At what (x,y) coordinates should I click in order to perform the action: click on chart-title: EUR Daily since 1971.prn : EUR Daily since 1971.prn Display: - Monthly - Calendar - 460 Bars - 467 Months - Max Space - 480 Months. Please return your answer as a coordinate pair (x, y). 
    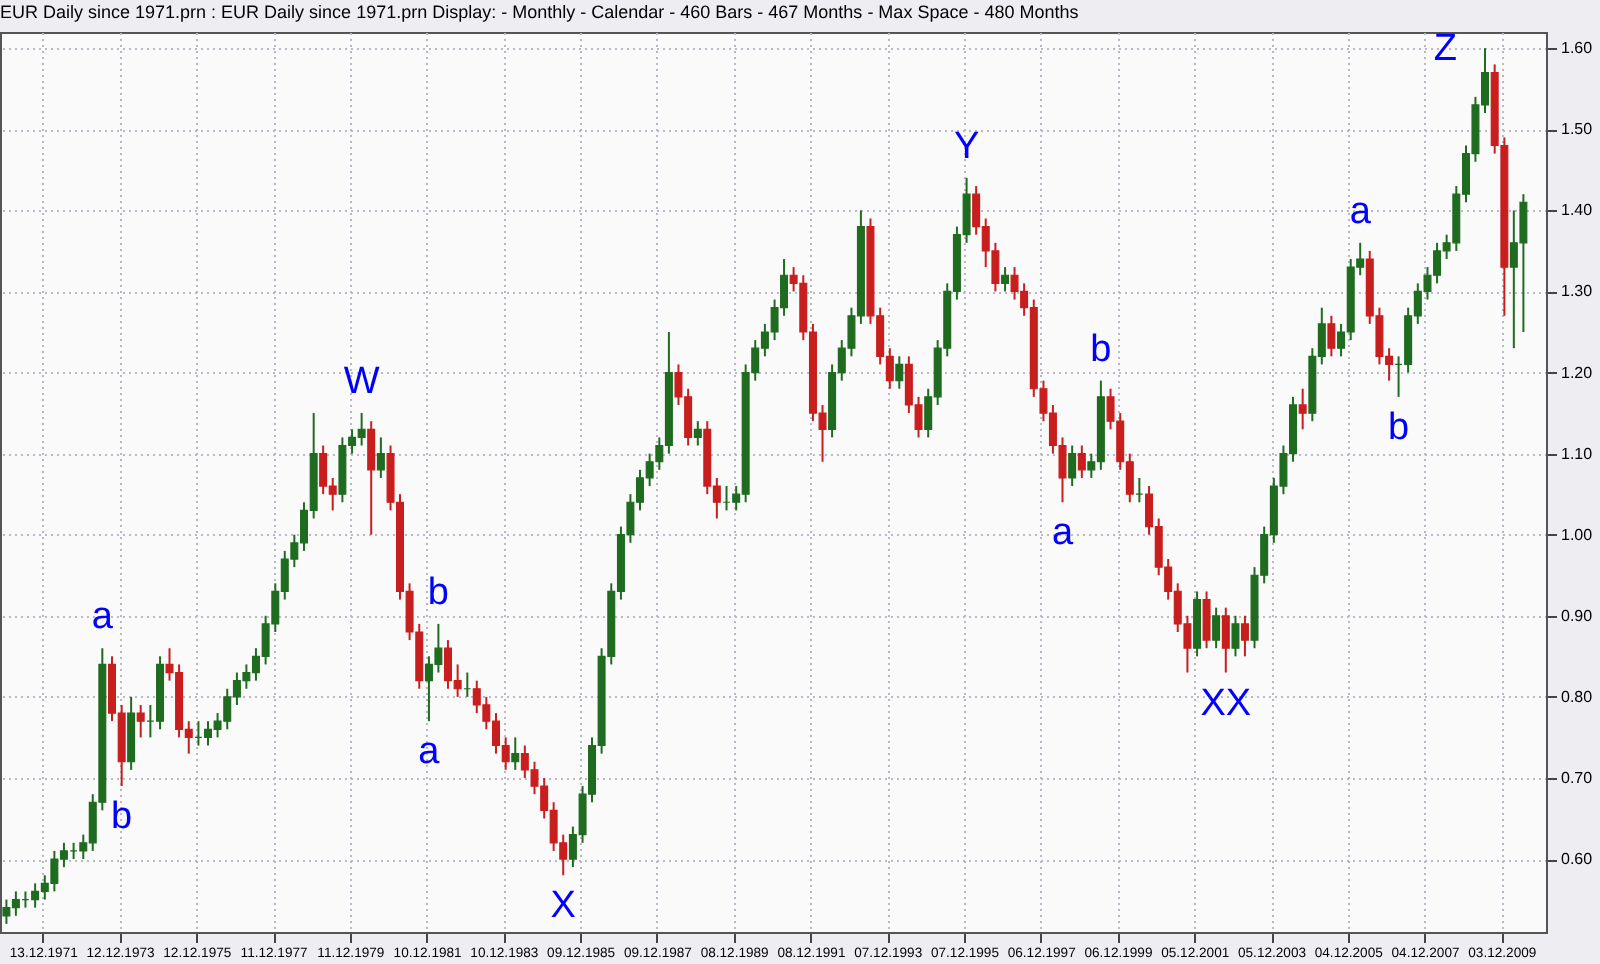
    Looking at the image, I should click on (540, 12).